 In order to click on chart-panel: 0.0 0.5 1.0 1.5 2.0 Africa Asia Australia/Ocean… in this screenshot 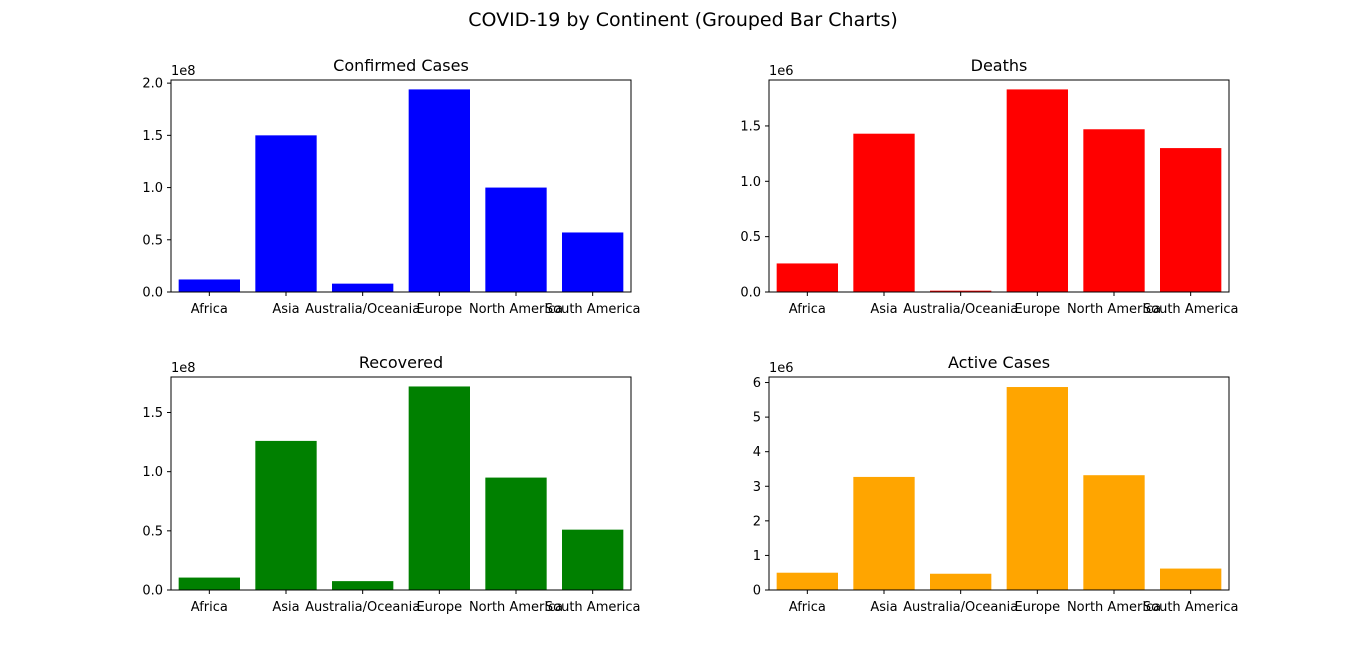, I will do `click(391, 186)`.